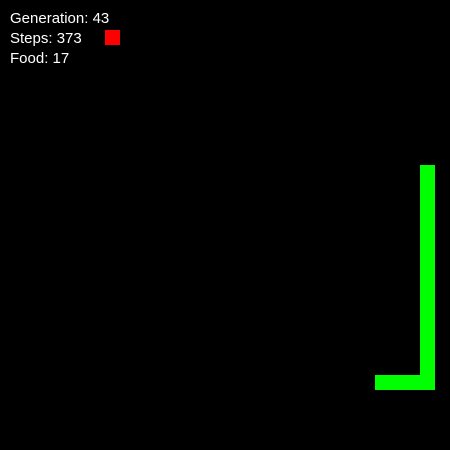 This screenshot has width=450, height=450. I want to click on steps-label: Steps, so click(33, 38).